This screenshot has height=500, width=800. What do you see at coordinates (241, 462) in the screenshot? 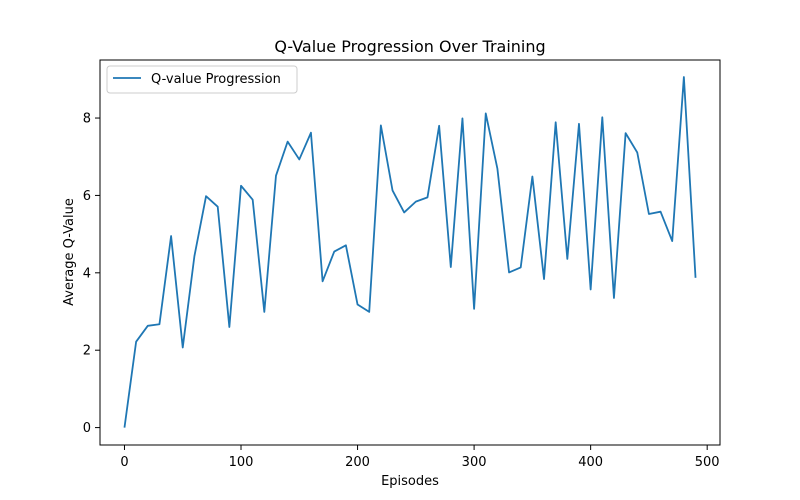
I see `x-tick-label: 100` at bounding box center [241, 462].